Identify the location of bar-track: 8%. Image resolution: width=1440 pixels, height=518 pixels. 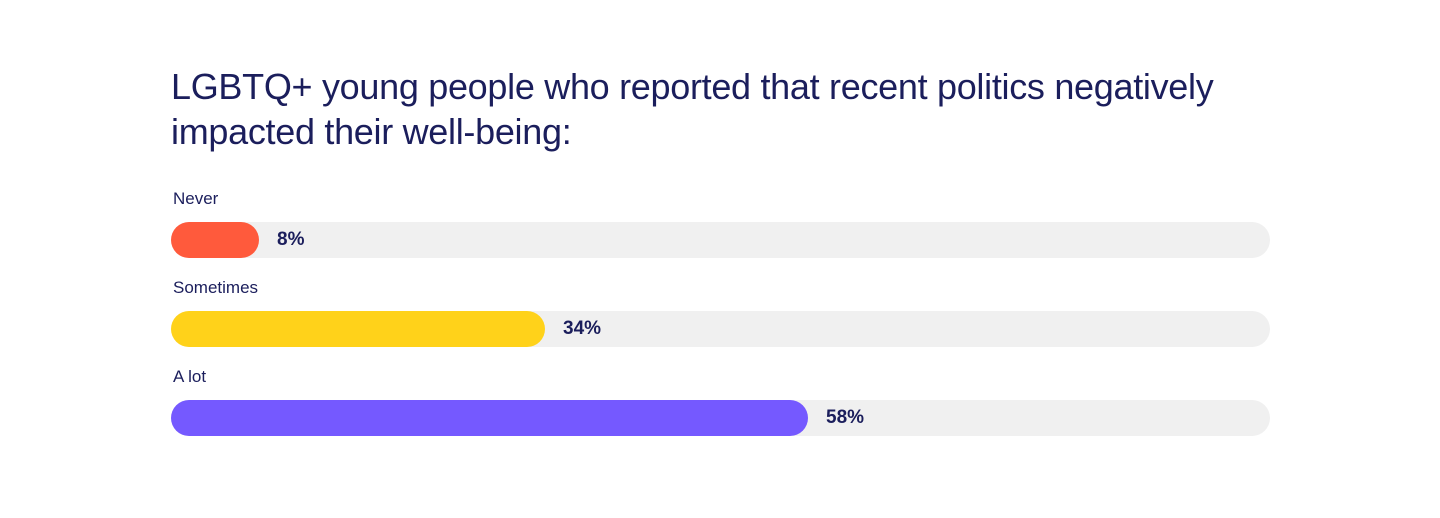
(720, 240).